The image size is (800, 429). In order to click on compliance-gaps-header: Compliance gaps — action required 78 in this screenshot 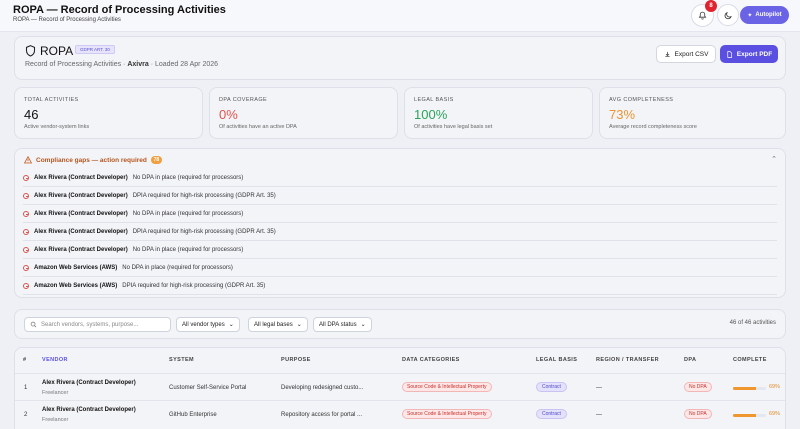, I will do `click(93, 160)`.